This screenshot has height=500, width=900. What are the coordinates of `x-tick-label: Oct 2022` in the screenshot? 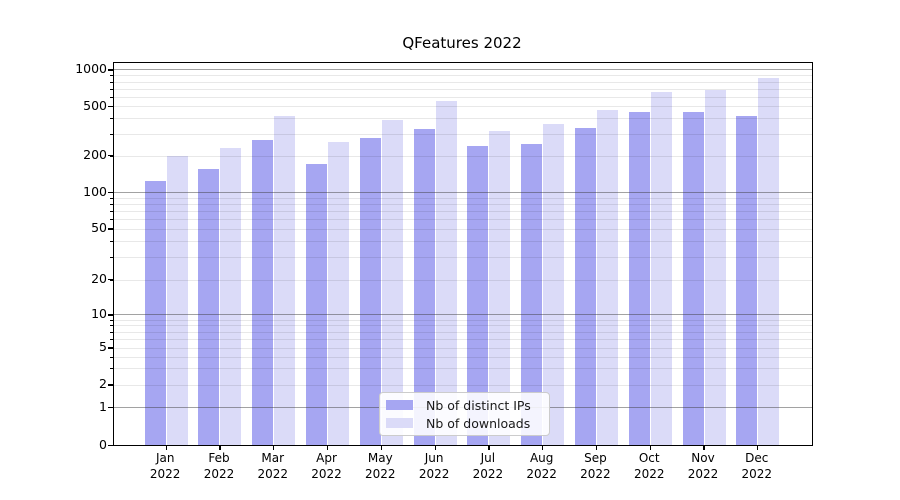 It's located at (649, 466).